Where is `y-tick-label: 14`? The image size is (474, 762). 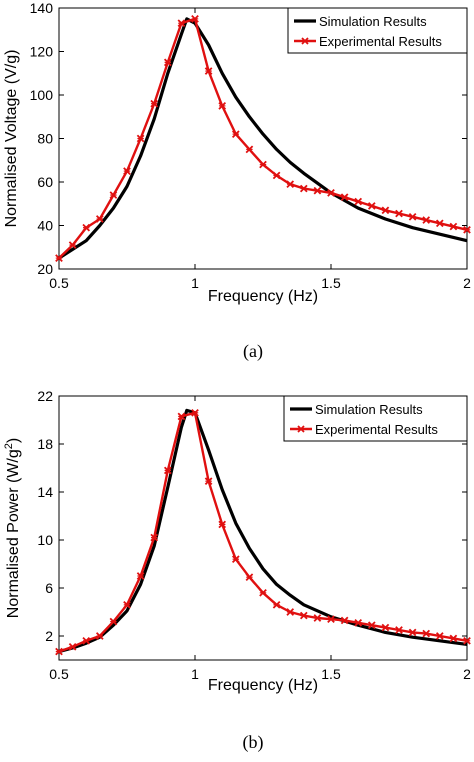 y-tick-label: 14 is located at coordinates (45, 492).